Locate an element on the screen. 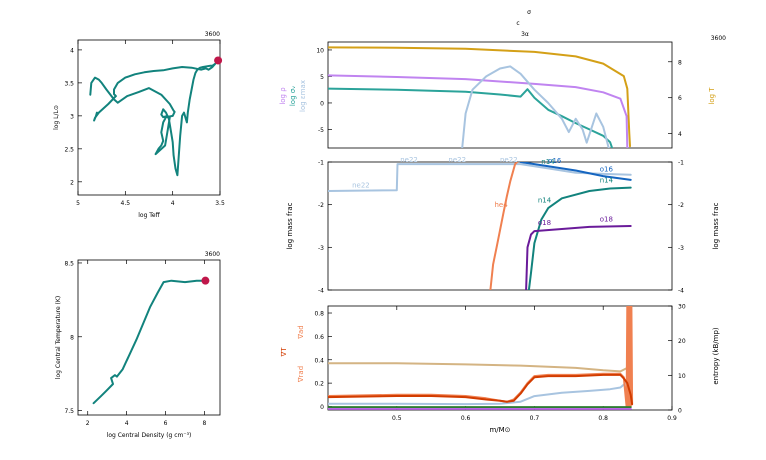  profile-top-frame is located at coordinates (500, 95).